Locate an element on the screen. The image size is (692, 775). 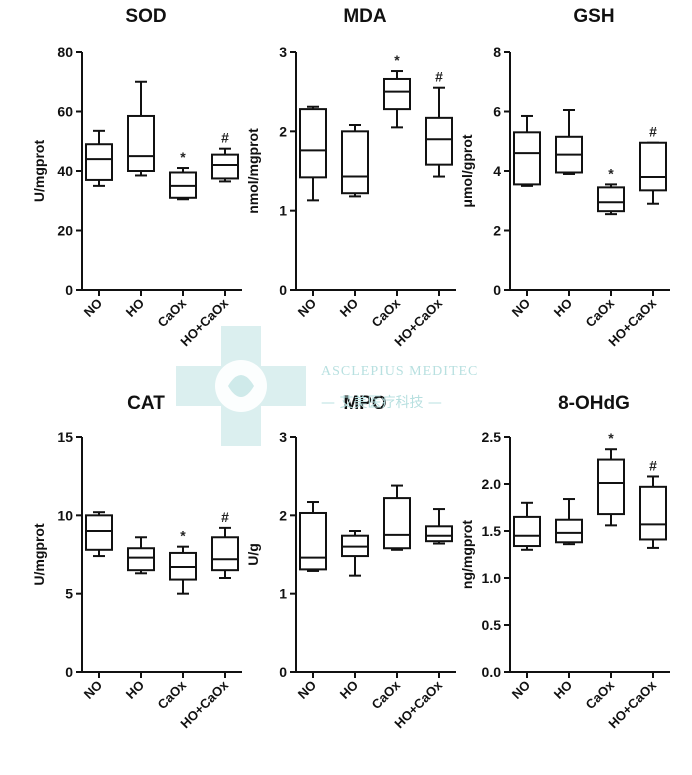
y-tick-label: 5 is located at coordinates (69, 594).